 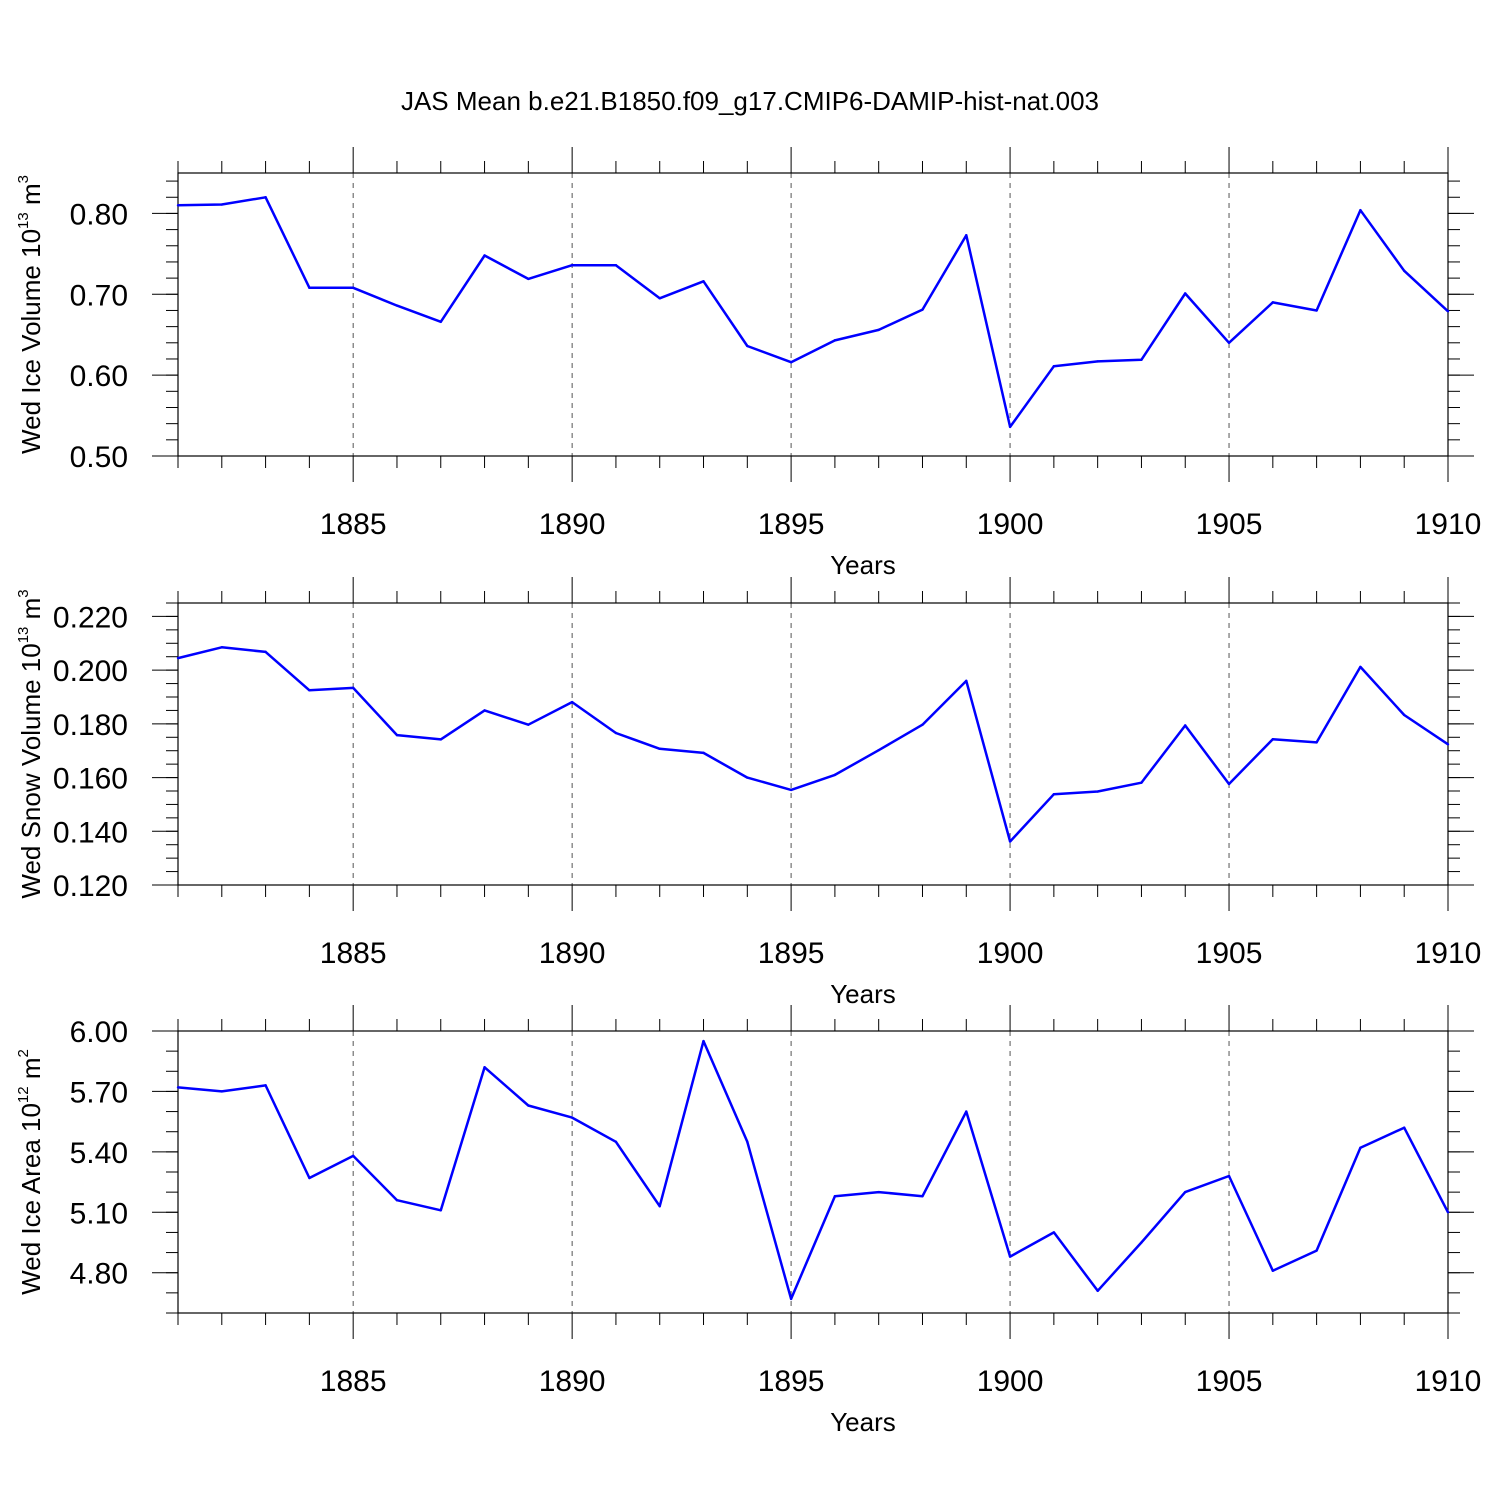 I want to click on y-axis-title: Wed Snow Volume 1013 m3, so click(x=30, y=743).